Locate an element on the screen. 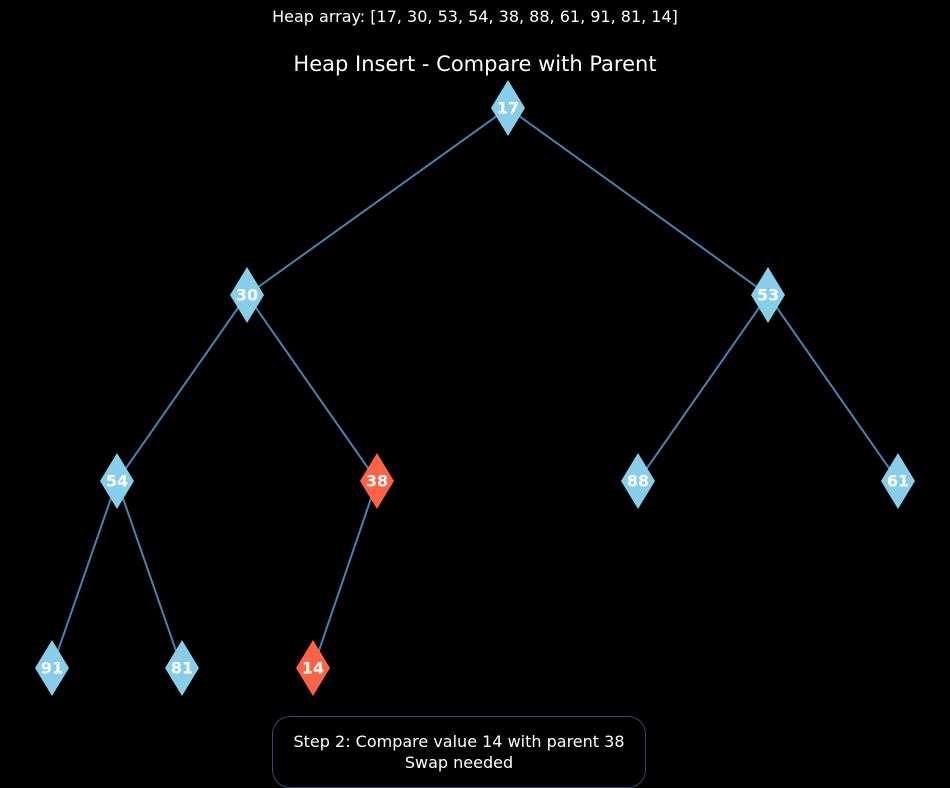  step-description: Step 2: Compare value 14 with parent 38 is located at coordinates (459, 741).